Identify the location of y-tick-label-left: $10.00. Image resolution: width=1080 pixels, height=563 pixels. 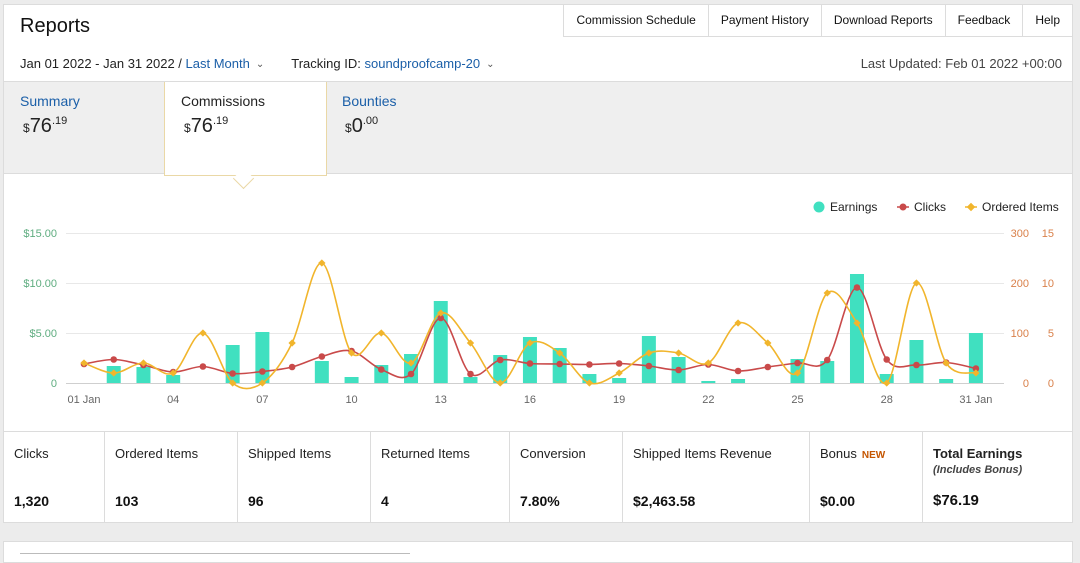
(40, 284).